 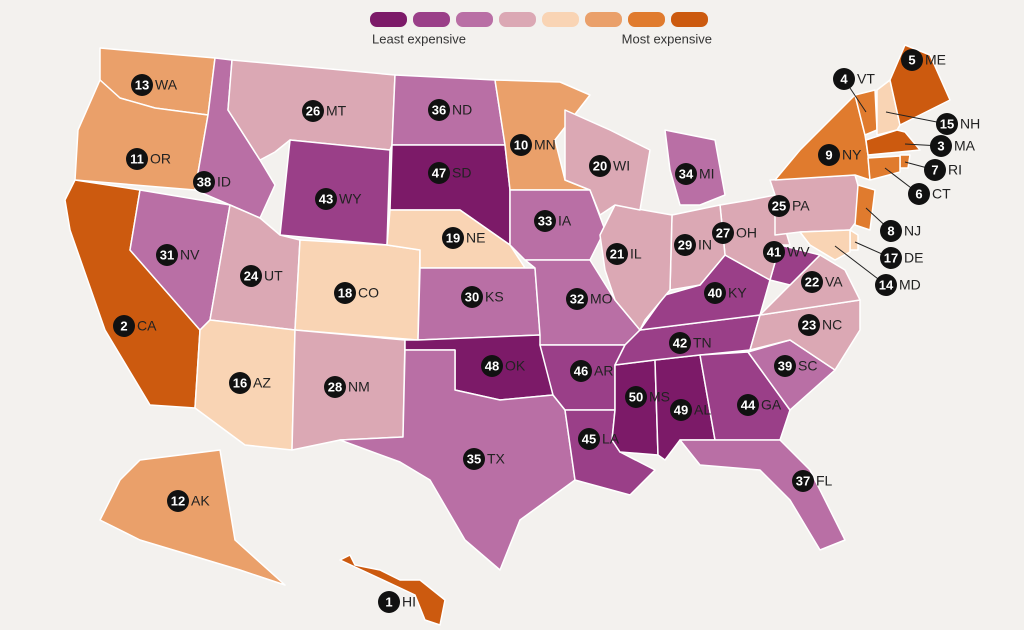 What do you see at coordinates (911, 59) in the screenshot?
I see `rank-label: 5` at bounding box center [911, 59].